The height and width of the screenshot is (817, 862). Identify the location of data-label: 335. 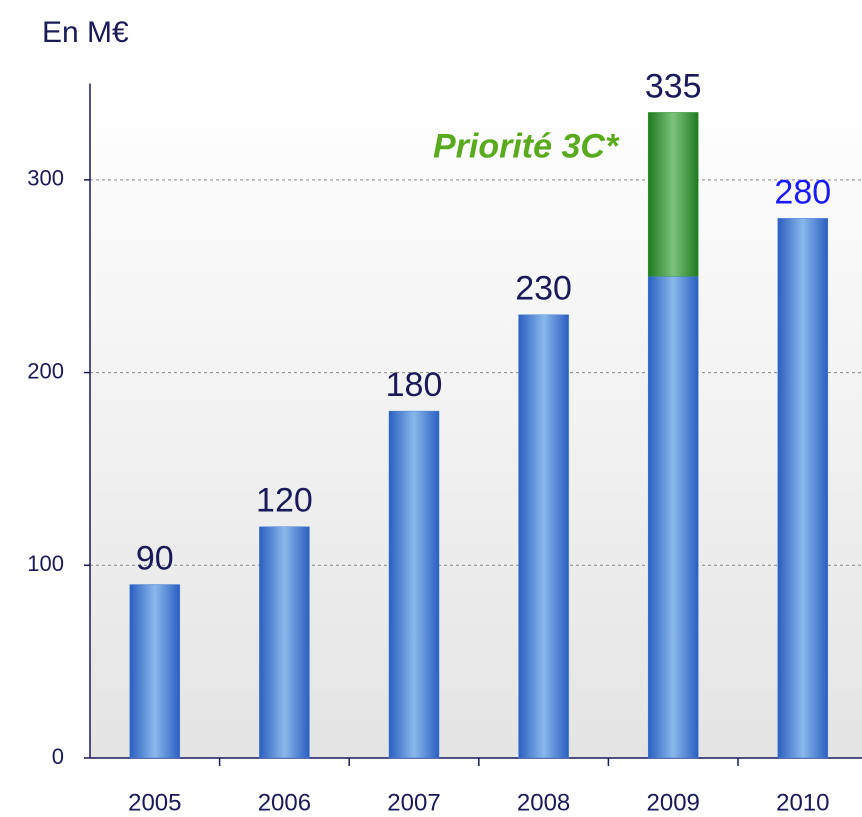
(673, 86).